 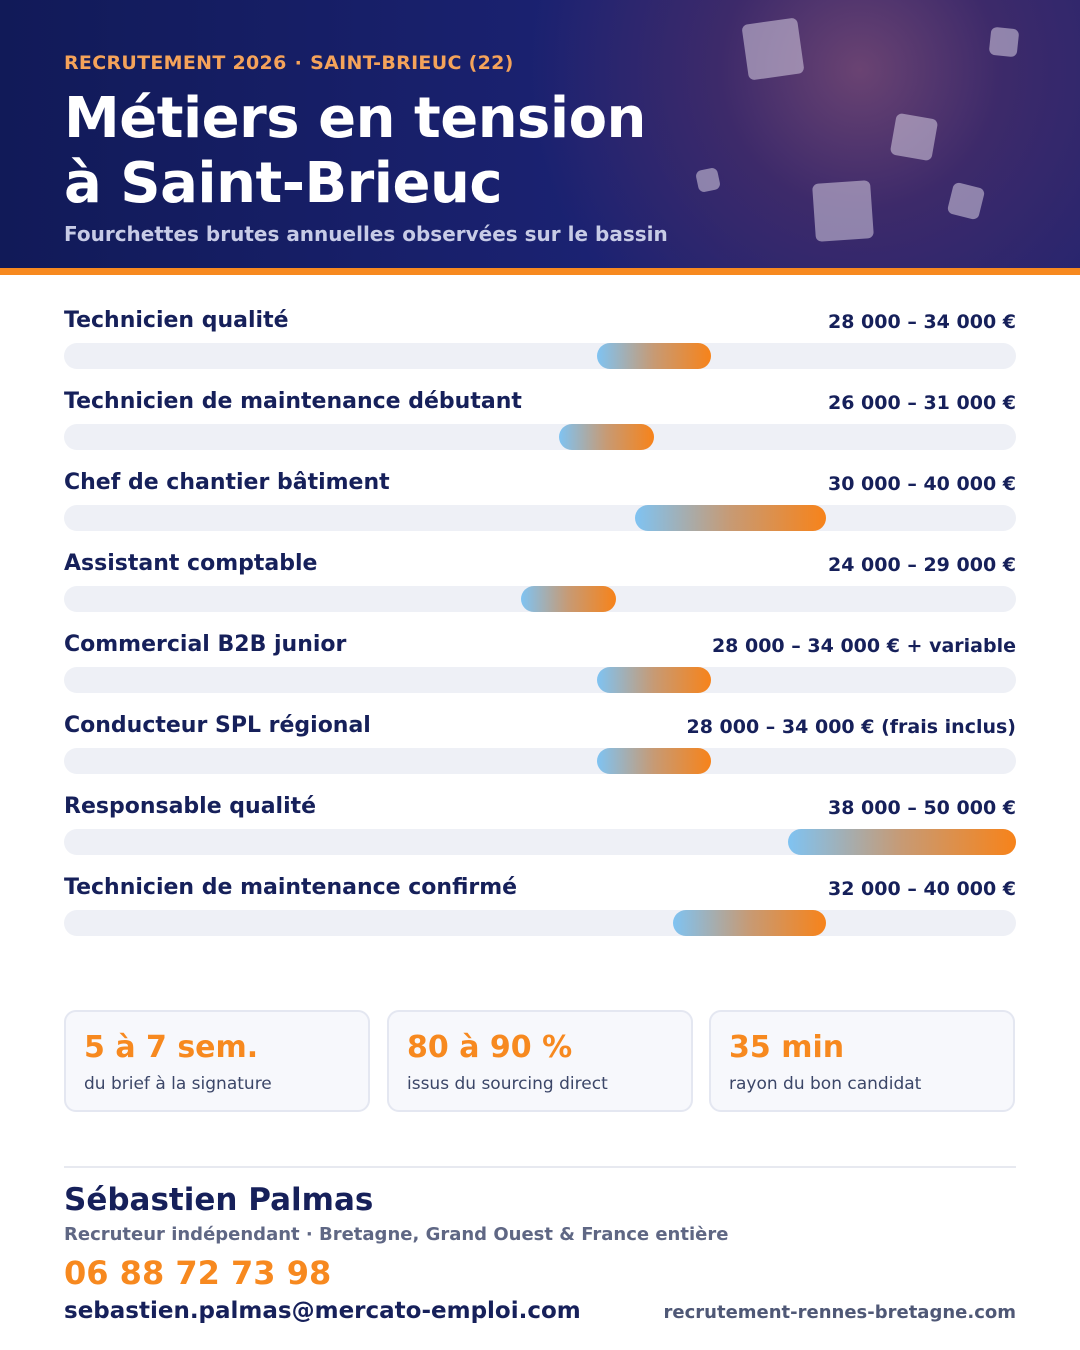 I want to click on category-label: Technicien de maintenance débutant, so click(x=293, y=401).